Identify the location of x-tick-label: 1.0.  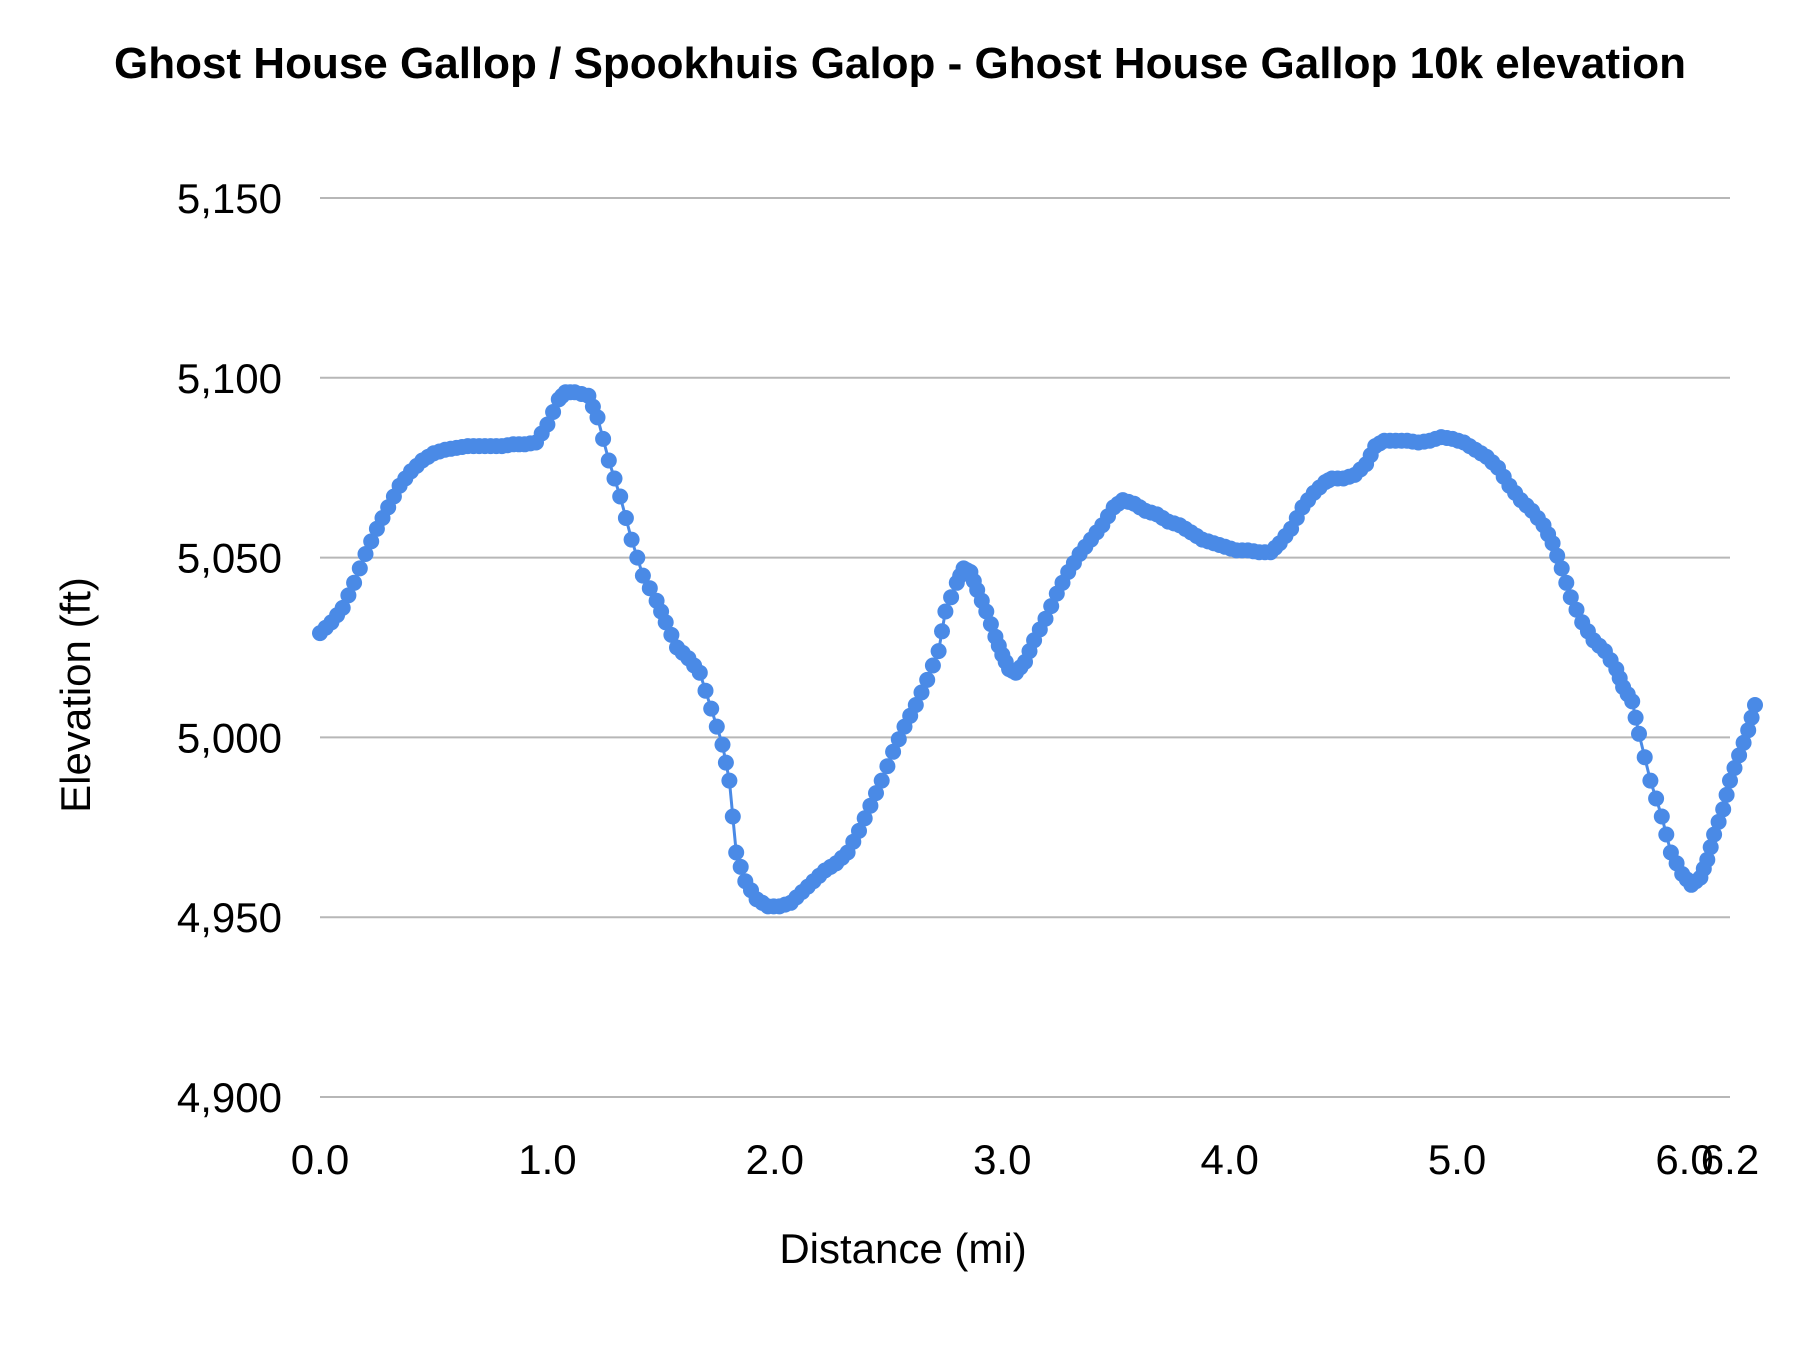
(547, 1159).